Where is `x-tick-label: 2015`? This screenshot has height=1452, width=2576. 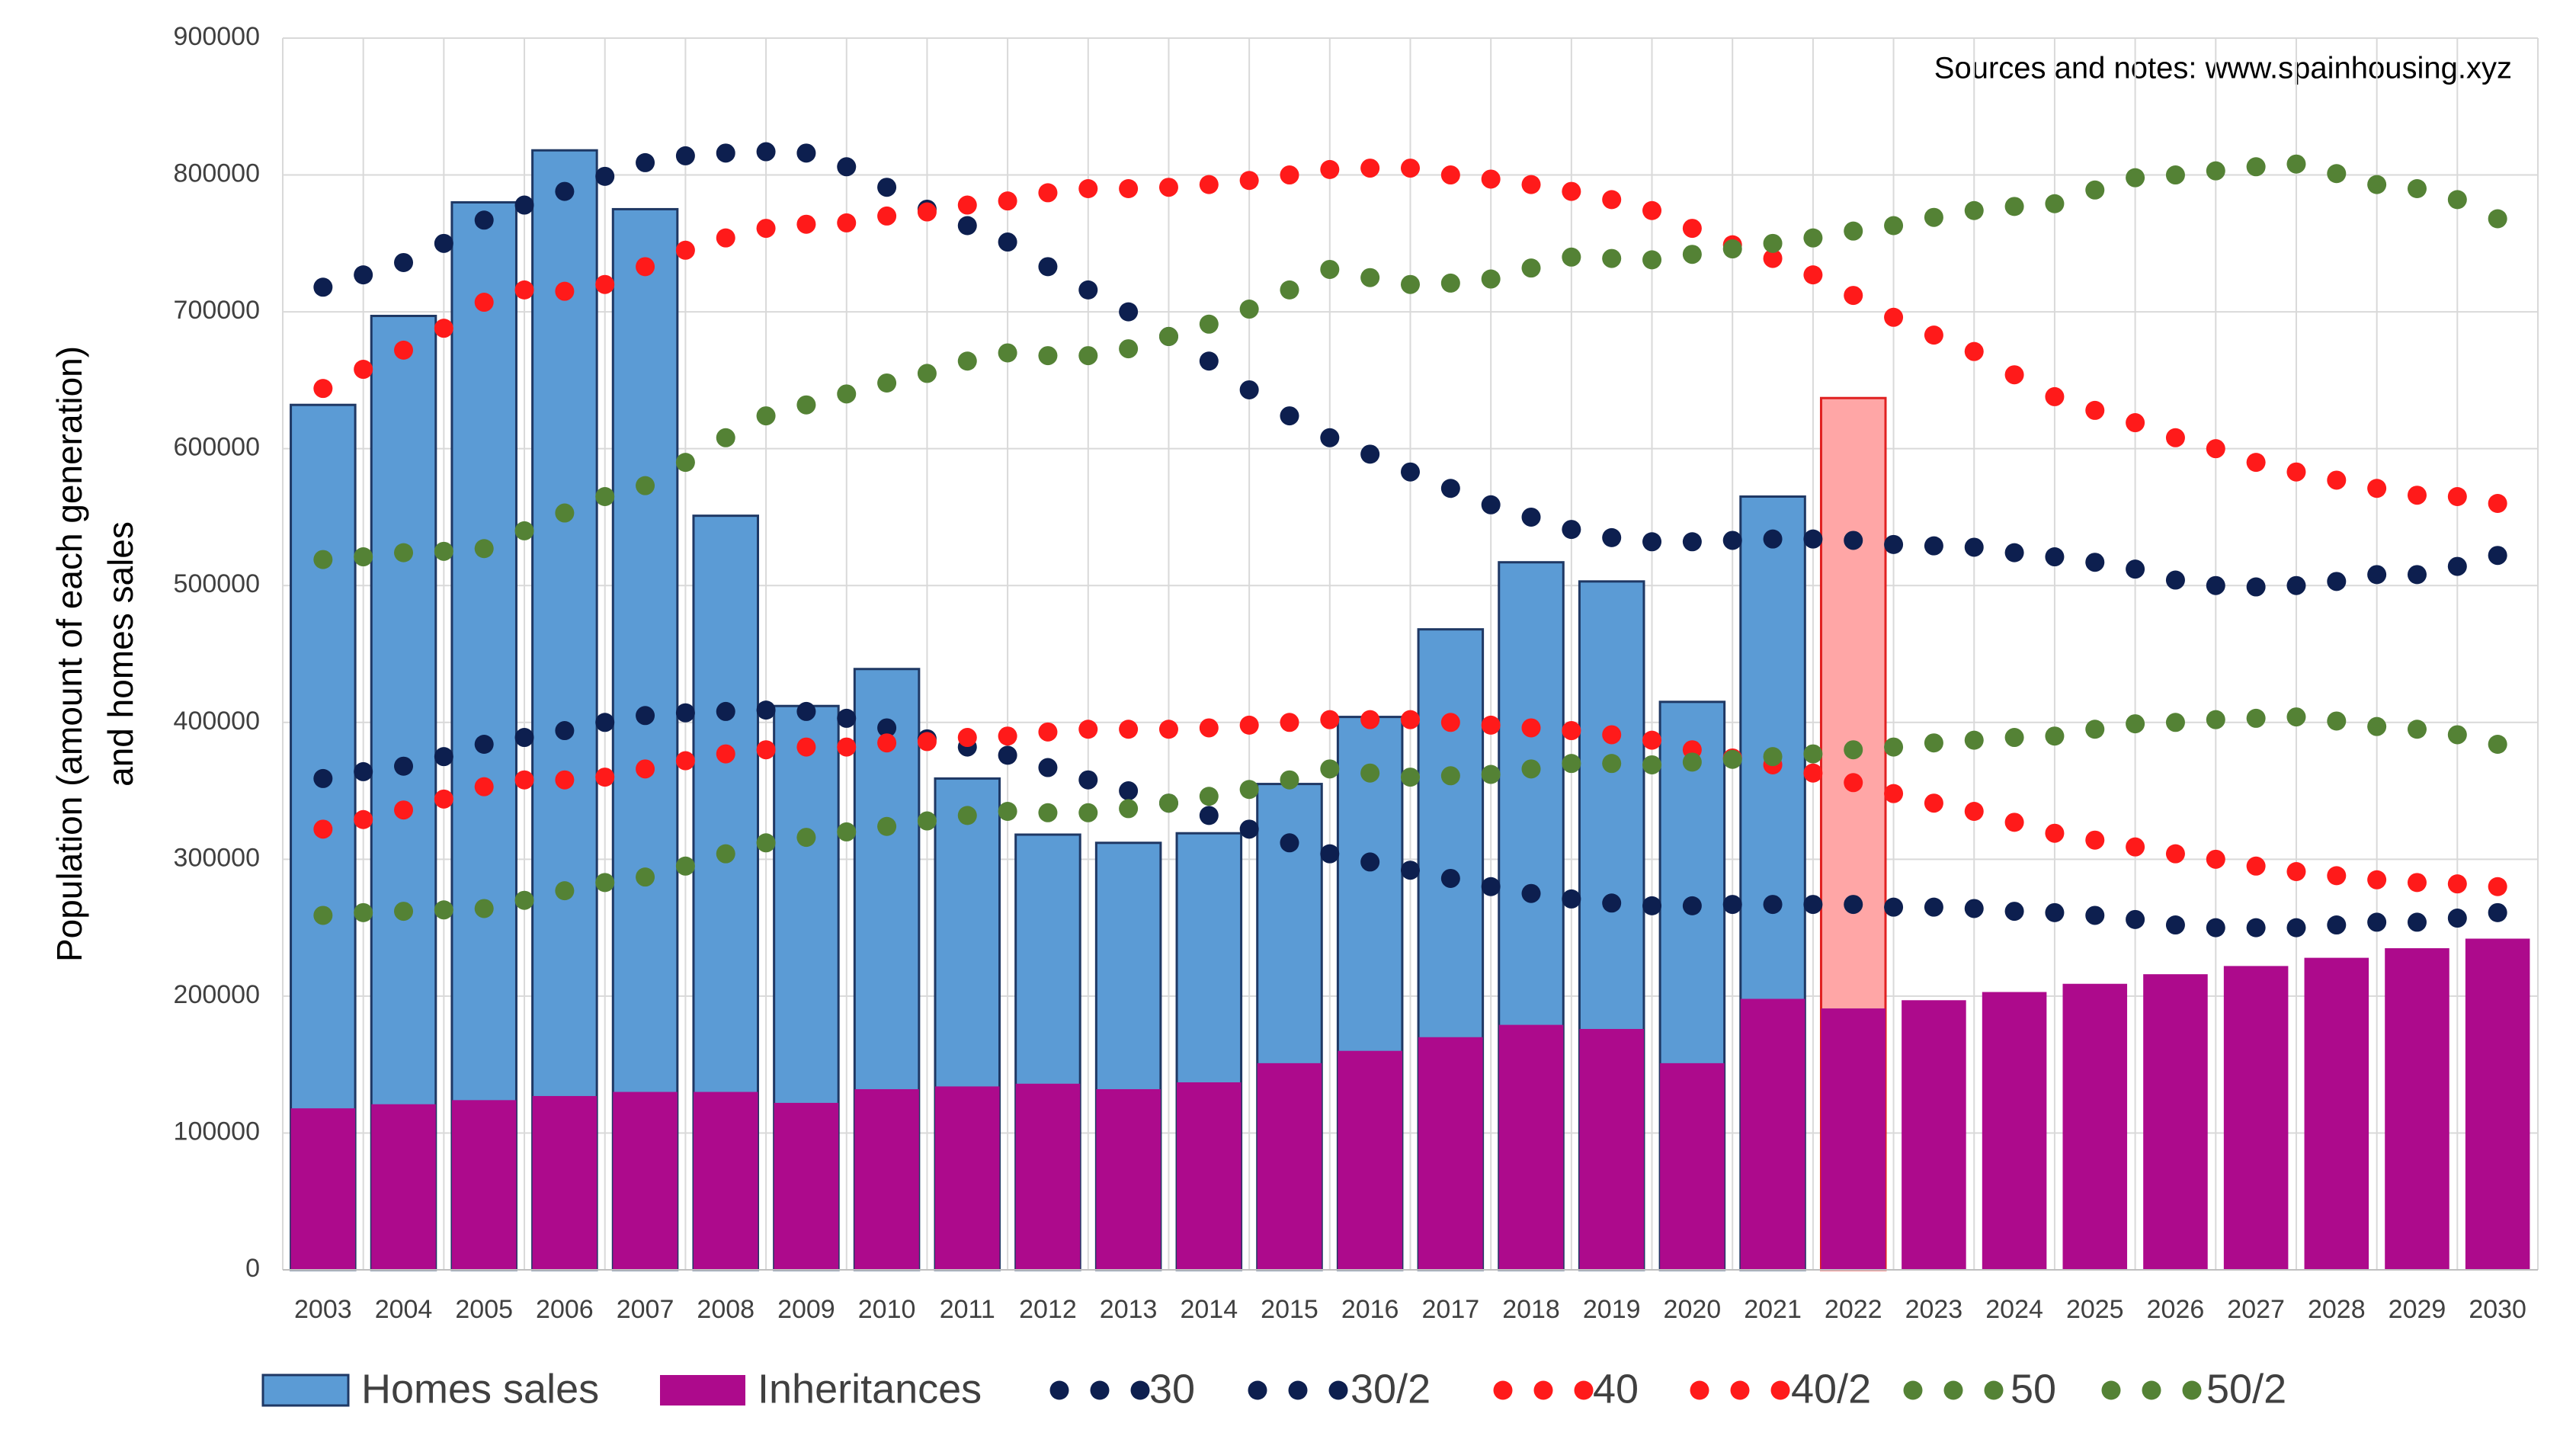
x-tick-label: 2015 is located at coordinates (1289, 1309).